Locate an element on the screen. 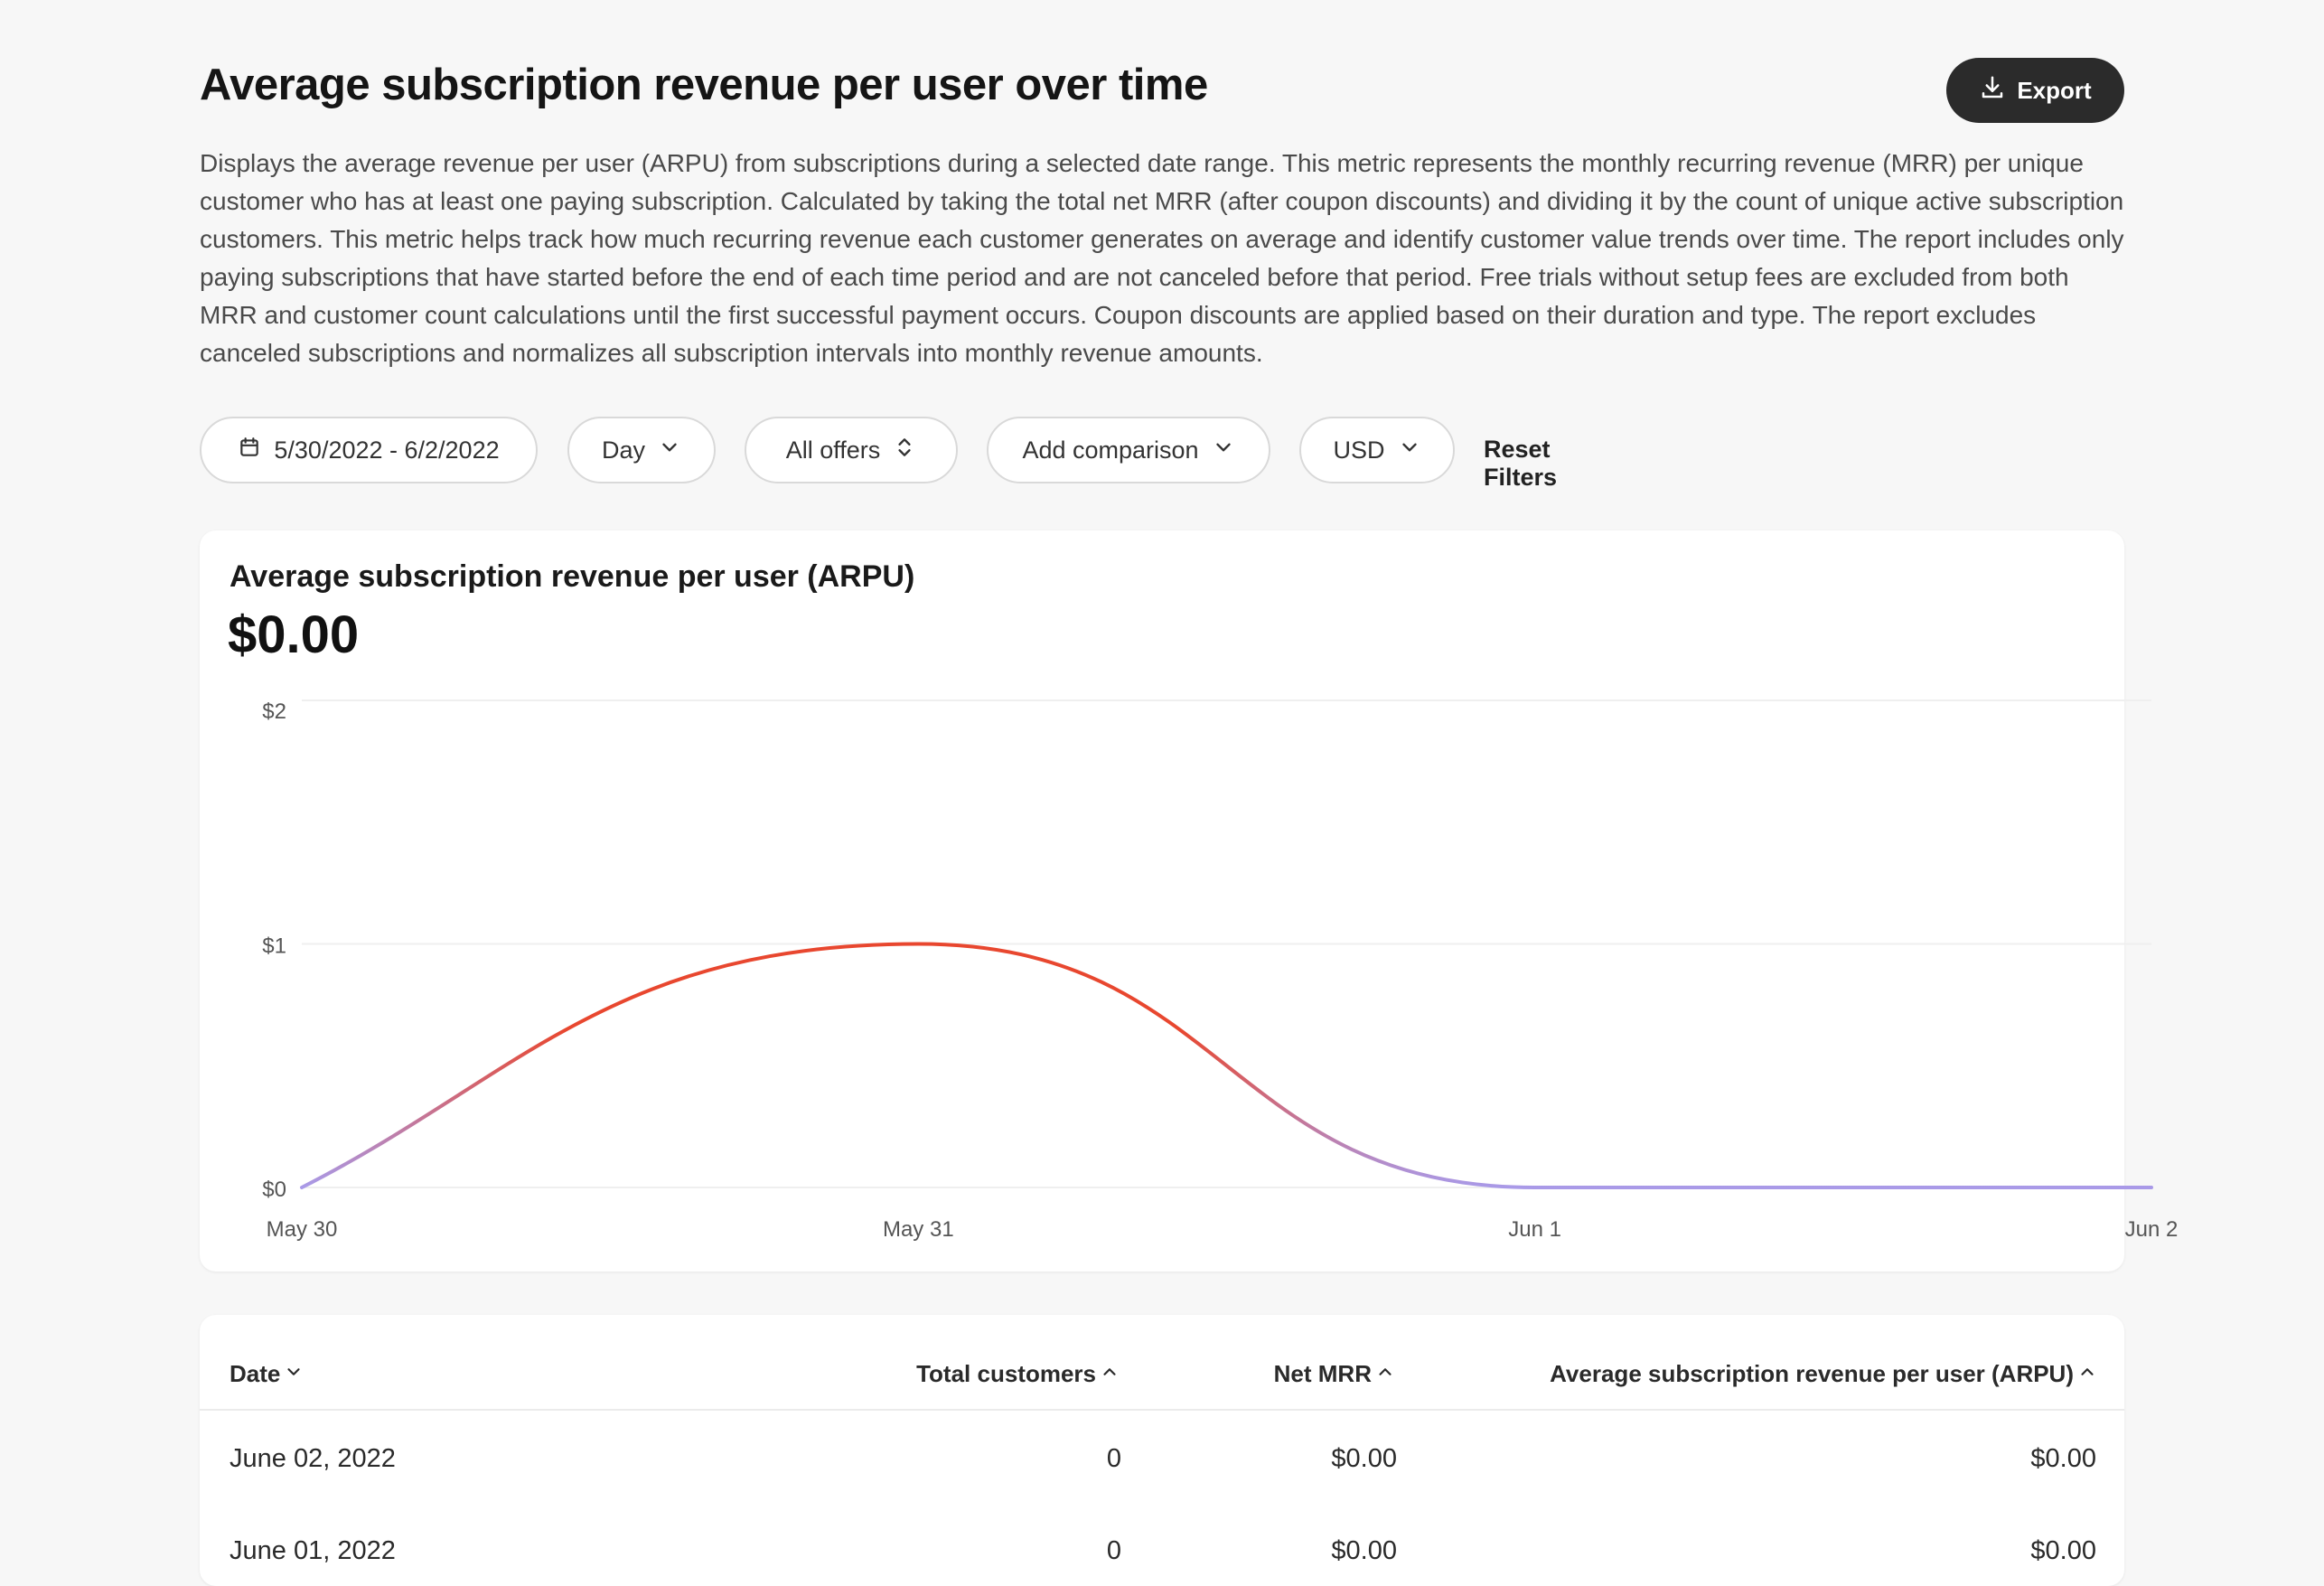 This screenshot has height=1586, width=2324. column-header-total-customers: Total customers is located at coordinates (1018, 1374).